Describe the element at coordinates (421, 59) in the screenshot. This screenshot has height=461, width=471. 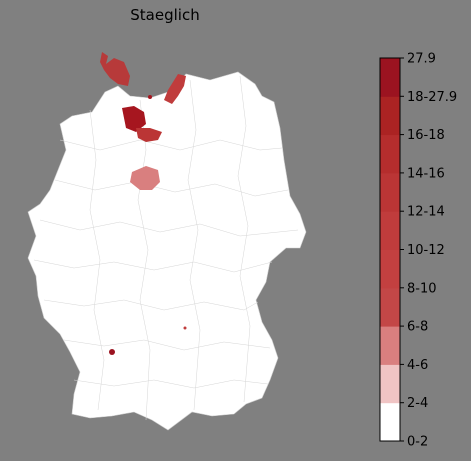
I see `colorbar-tick-label: 27.9` at that location.